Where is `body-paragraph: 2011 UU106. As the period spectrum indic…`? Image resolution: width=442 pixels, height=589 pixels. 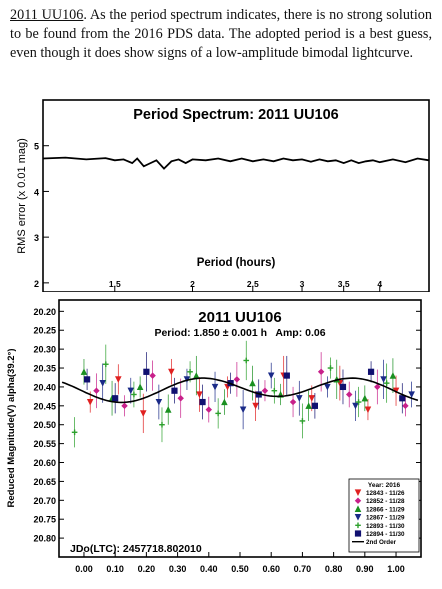 body-paragraph: 2011 UU106. As the period spectrum indic… is located at coordinates (221, 34).